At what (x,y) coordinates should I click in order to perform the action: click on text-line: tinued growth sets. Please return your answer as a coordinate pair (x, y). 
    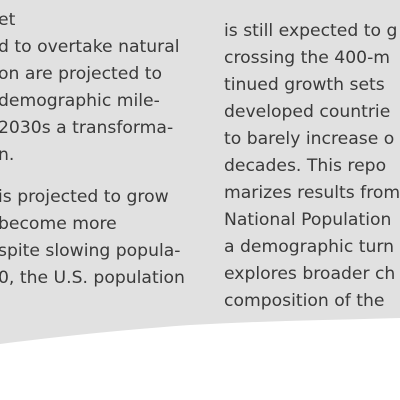
    Looking at the image, I should click on (304, 85).